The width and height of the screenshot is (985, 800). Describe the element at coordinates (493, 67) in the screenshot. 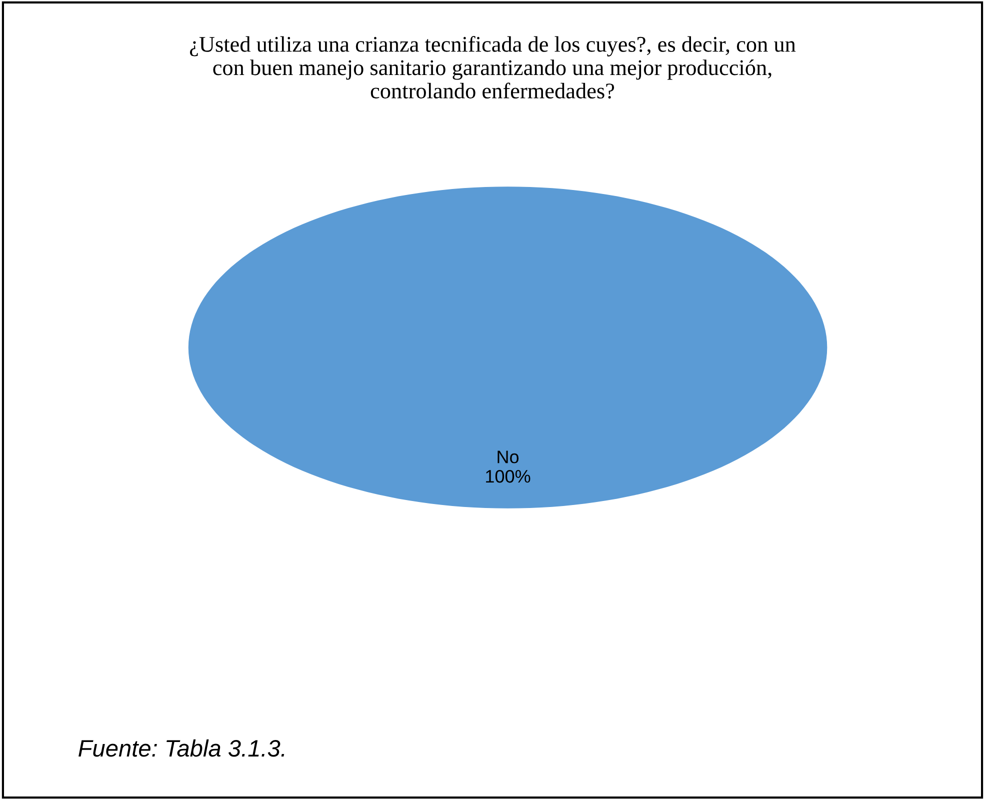

I see `chart-title: ¿Usted utiliza una crianza tecnificada de los cuyes?, es decir, con un con buen manejo sanitario garantizando una mejor producción, controlando enfermedades?` at that location.